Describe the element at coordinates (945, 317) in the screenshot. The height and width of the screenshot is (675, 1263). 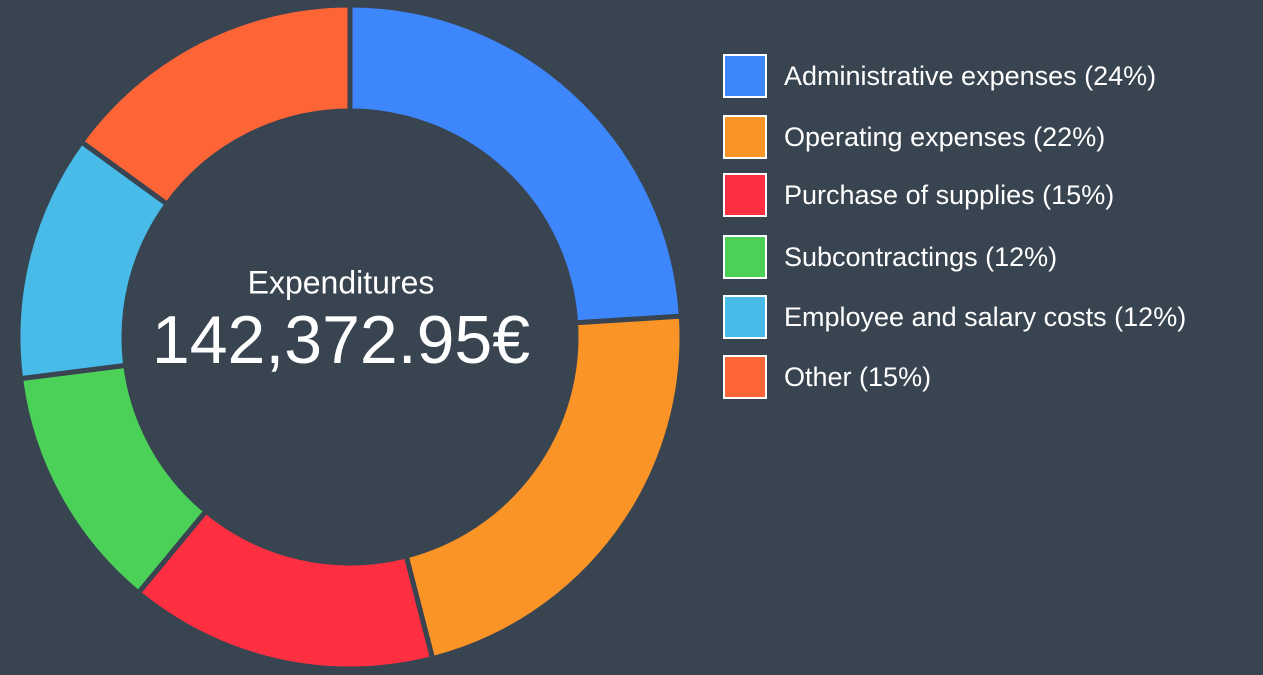
I see `legend-name: Employee and salary costs` at that location.